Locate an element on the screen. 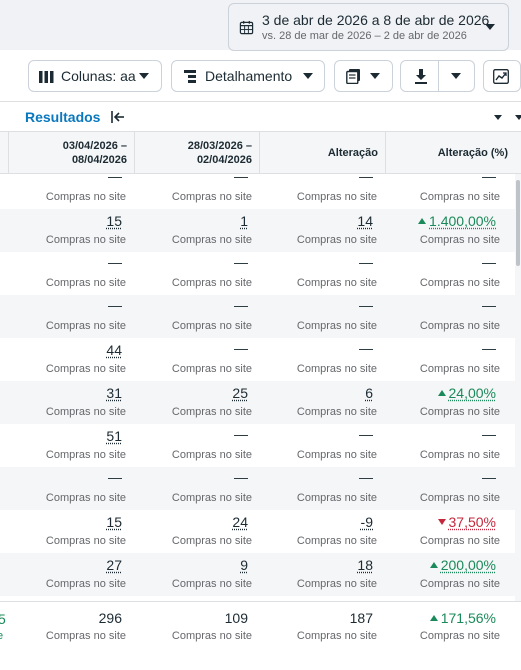 This screenshot has width=521, height=670. cell-value: 51 is located at coordinates (114, 436).